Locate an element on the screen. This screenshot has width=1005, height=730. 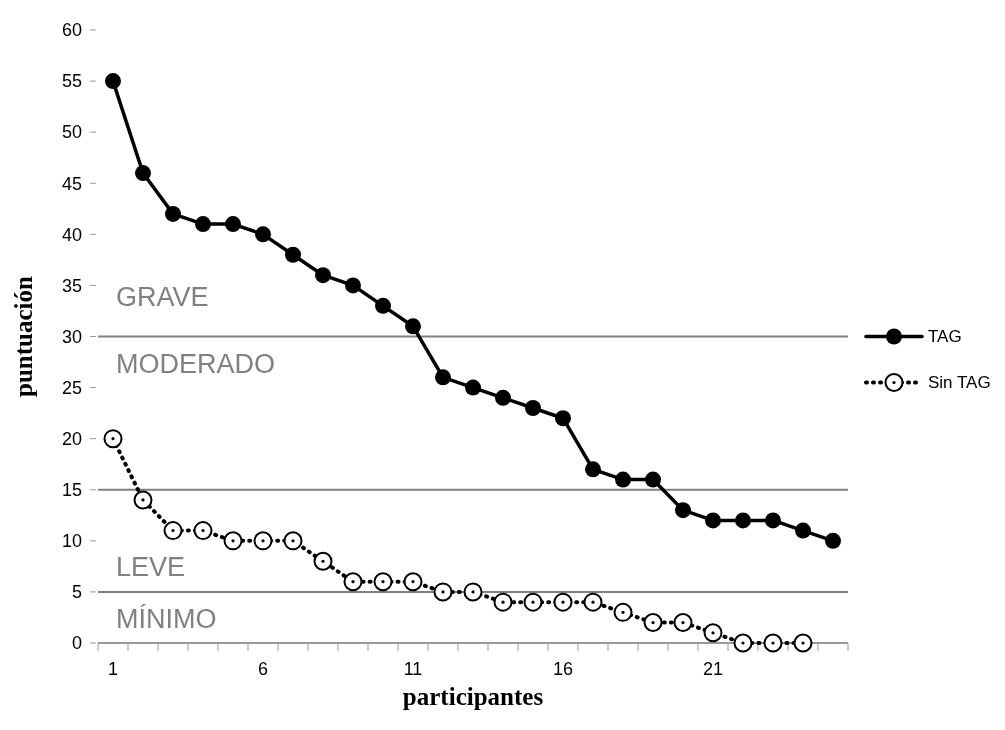
x-tick-label: 11 is located at coordinates (413, 669).